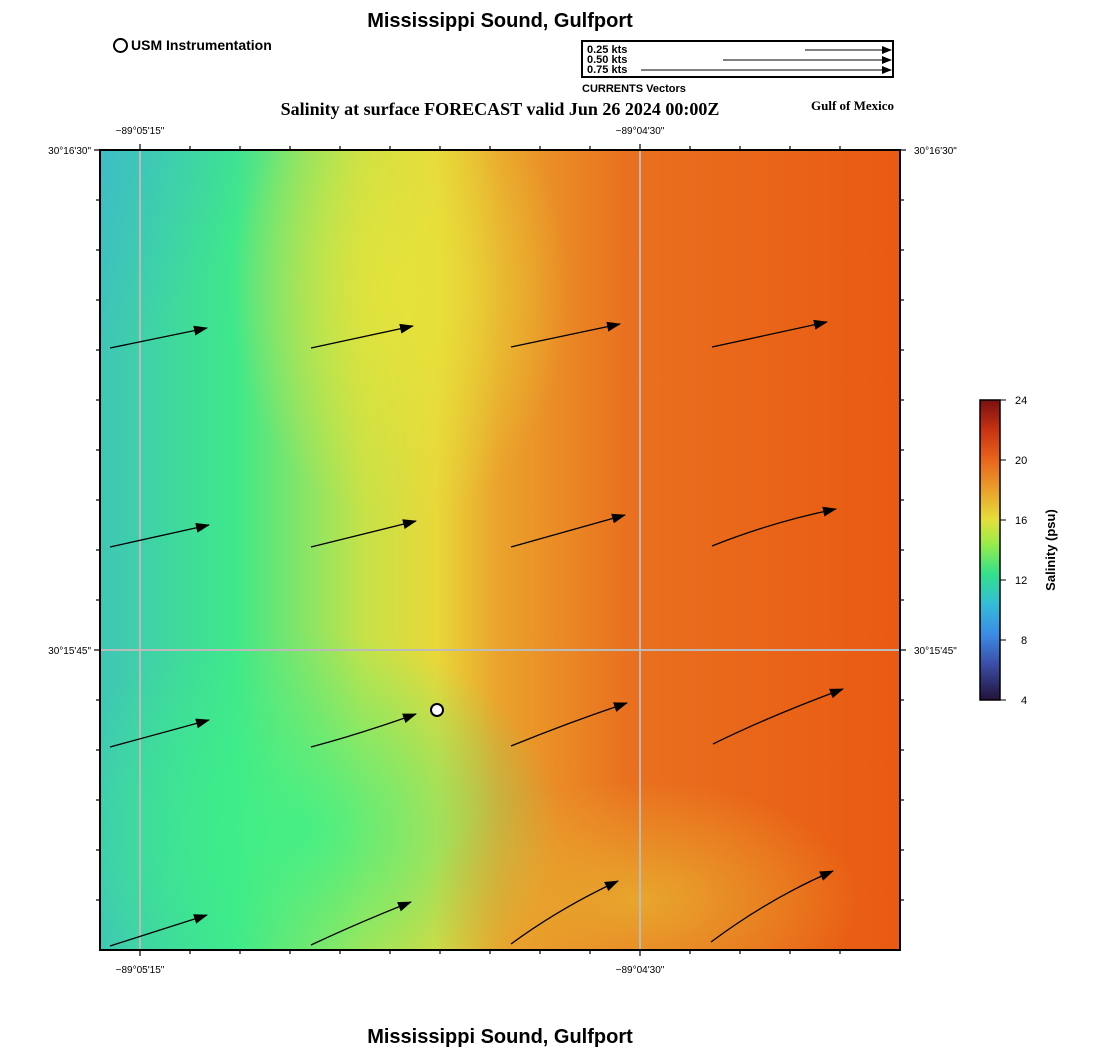 The image size is (1100, 1050). What do you see at coordinates (1021, 521) in the screenshot?
I see `colorbar-tick-label: 16` at bounding box center [1021, 521].